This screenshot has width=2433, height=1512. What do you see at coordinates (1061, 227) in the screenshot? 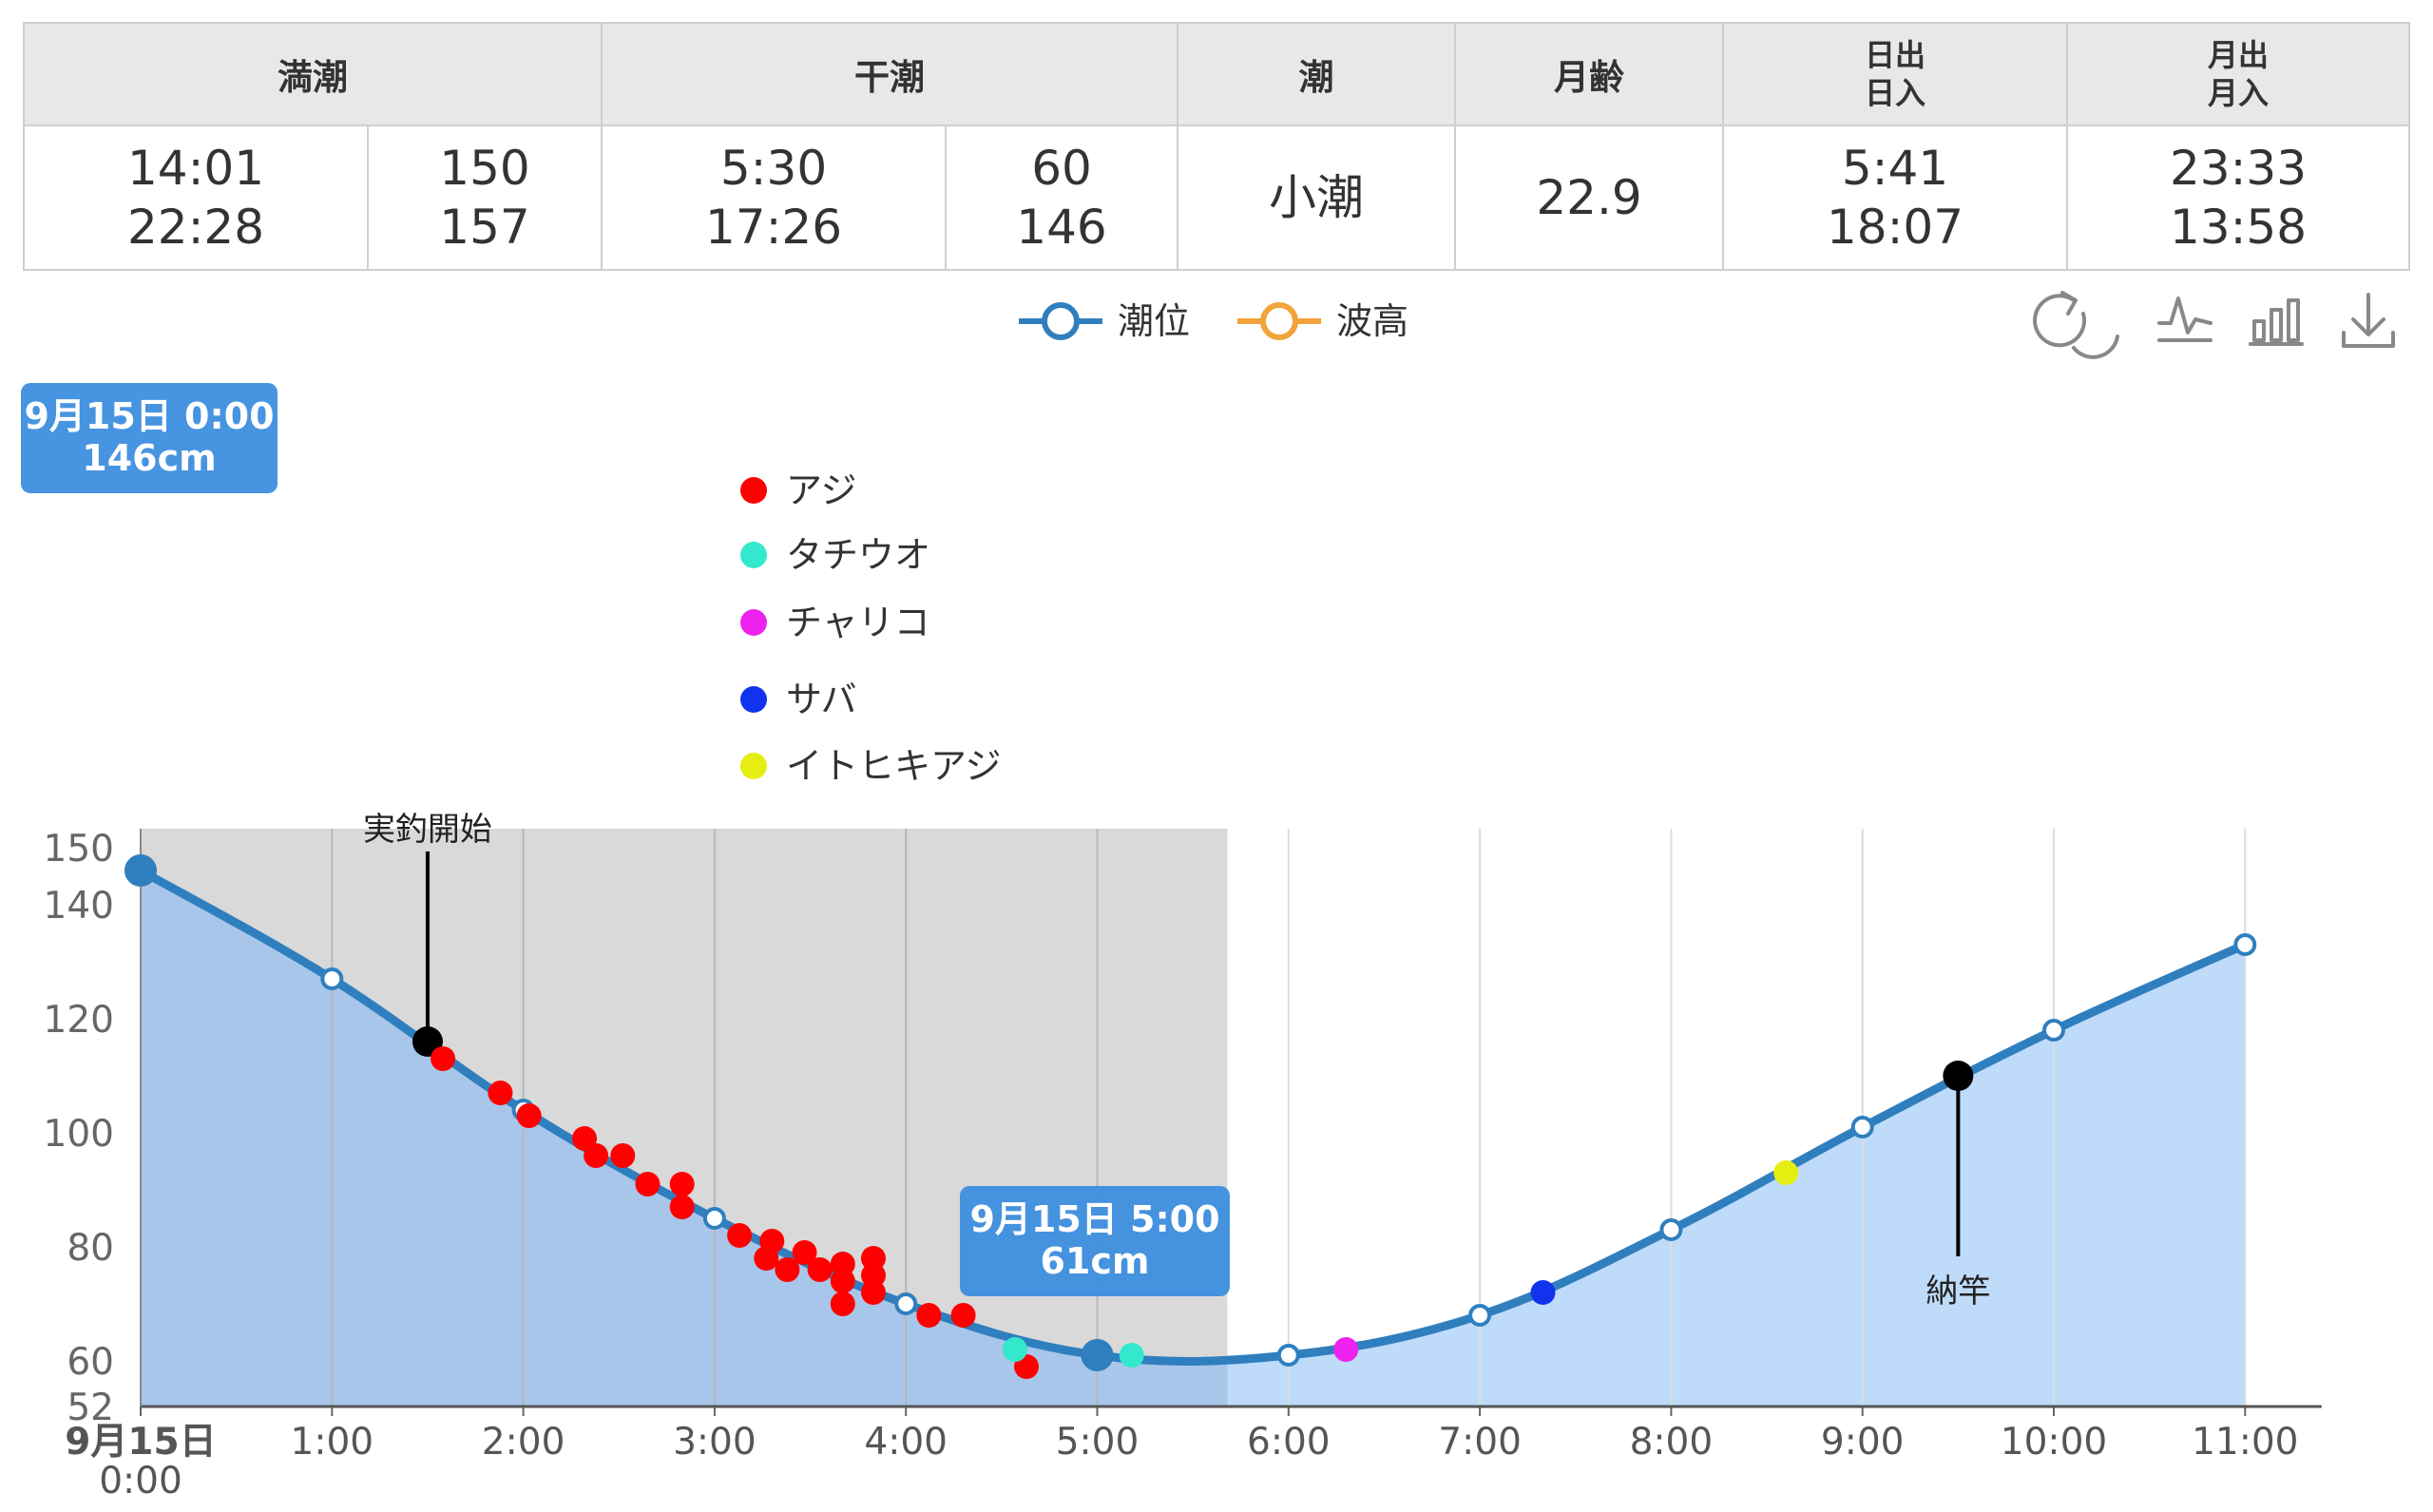
I see `low-tide-level-2: 146` at bounding box center [1061, 227].